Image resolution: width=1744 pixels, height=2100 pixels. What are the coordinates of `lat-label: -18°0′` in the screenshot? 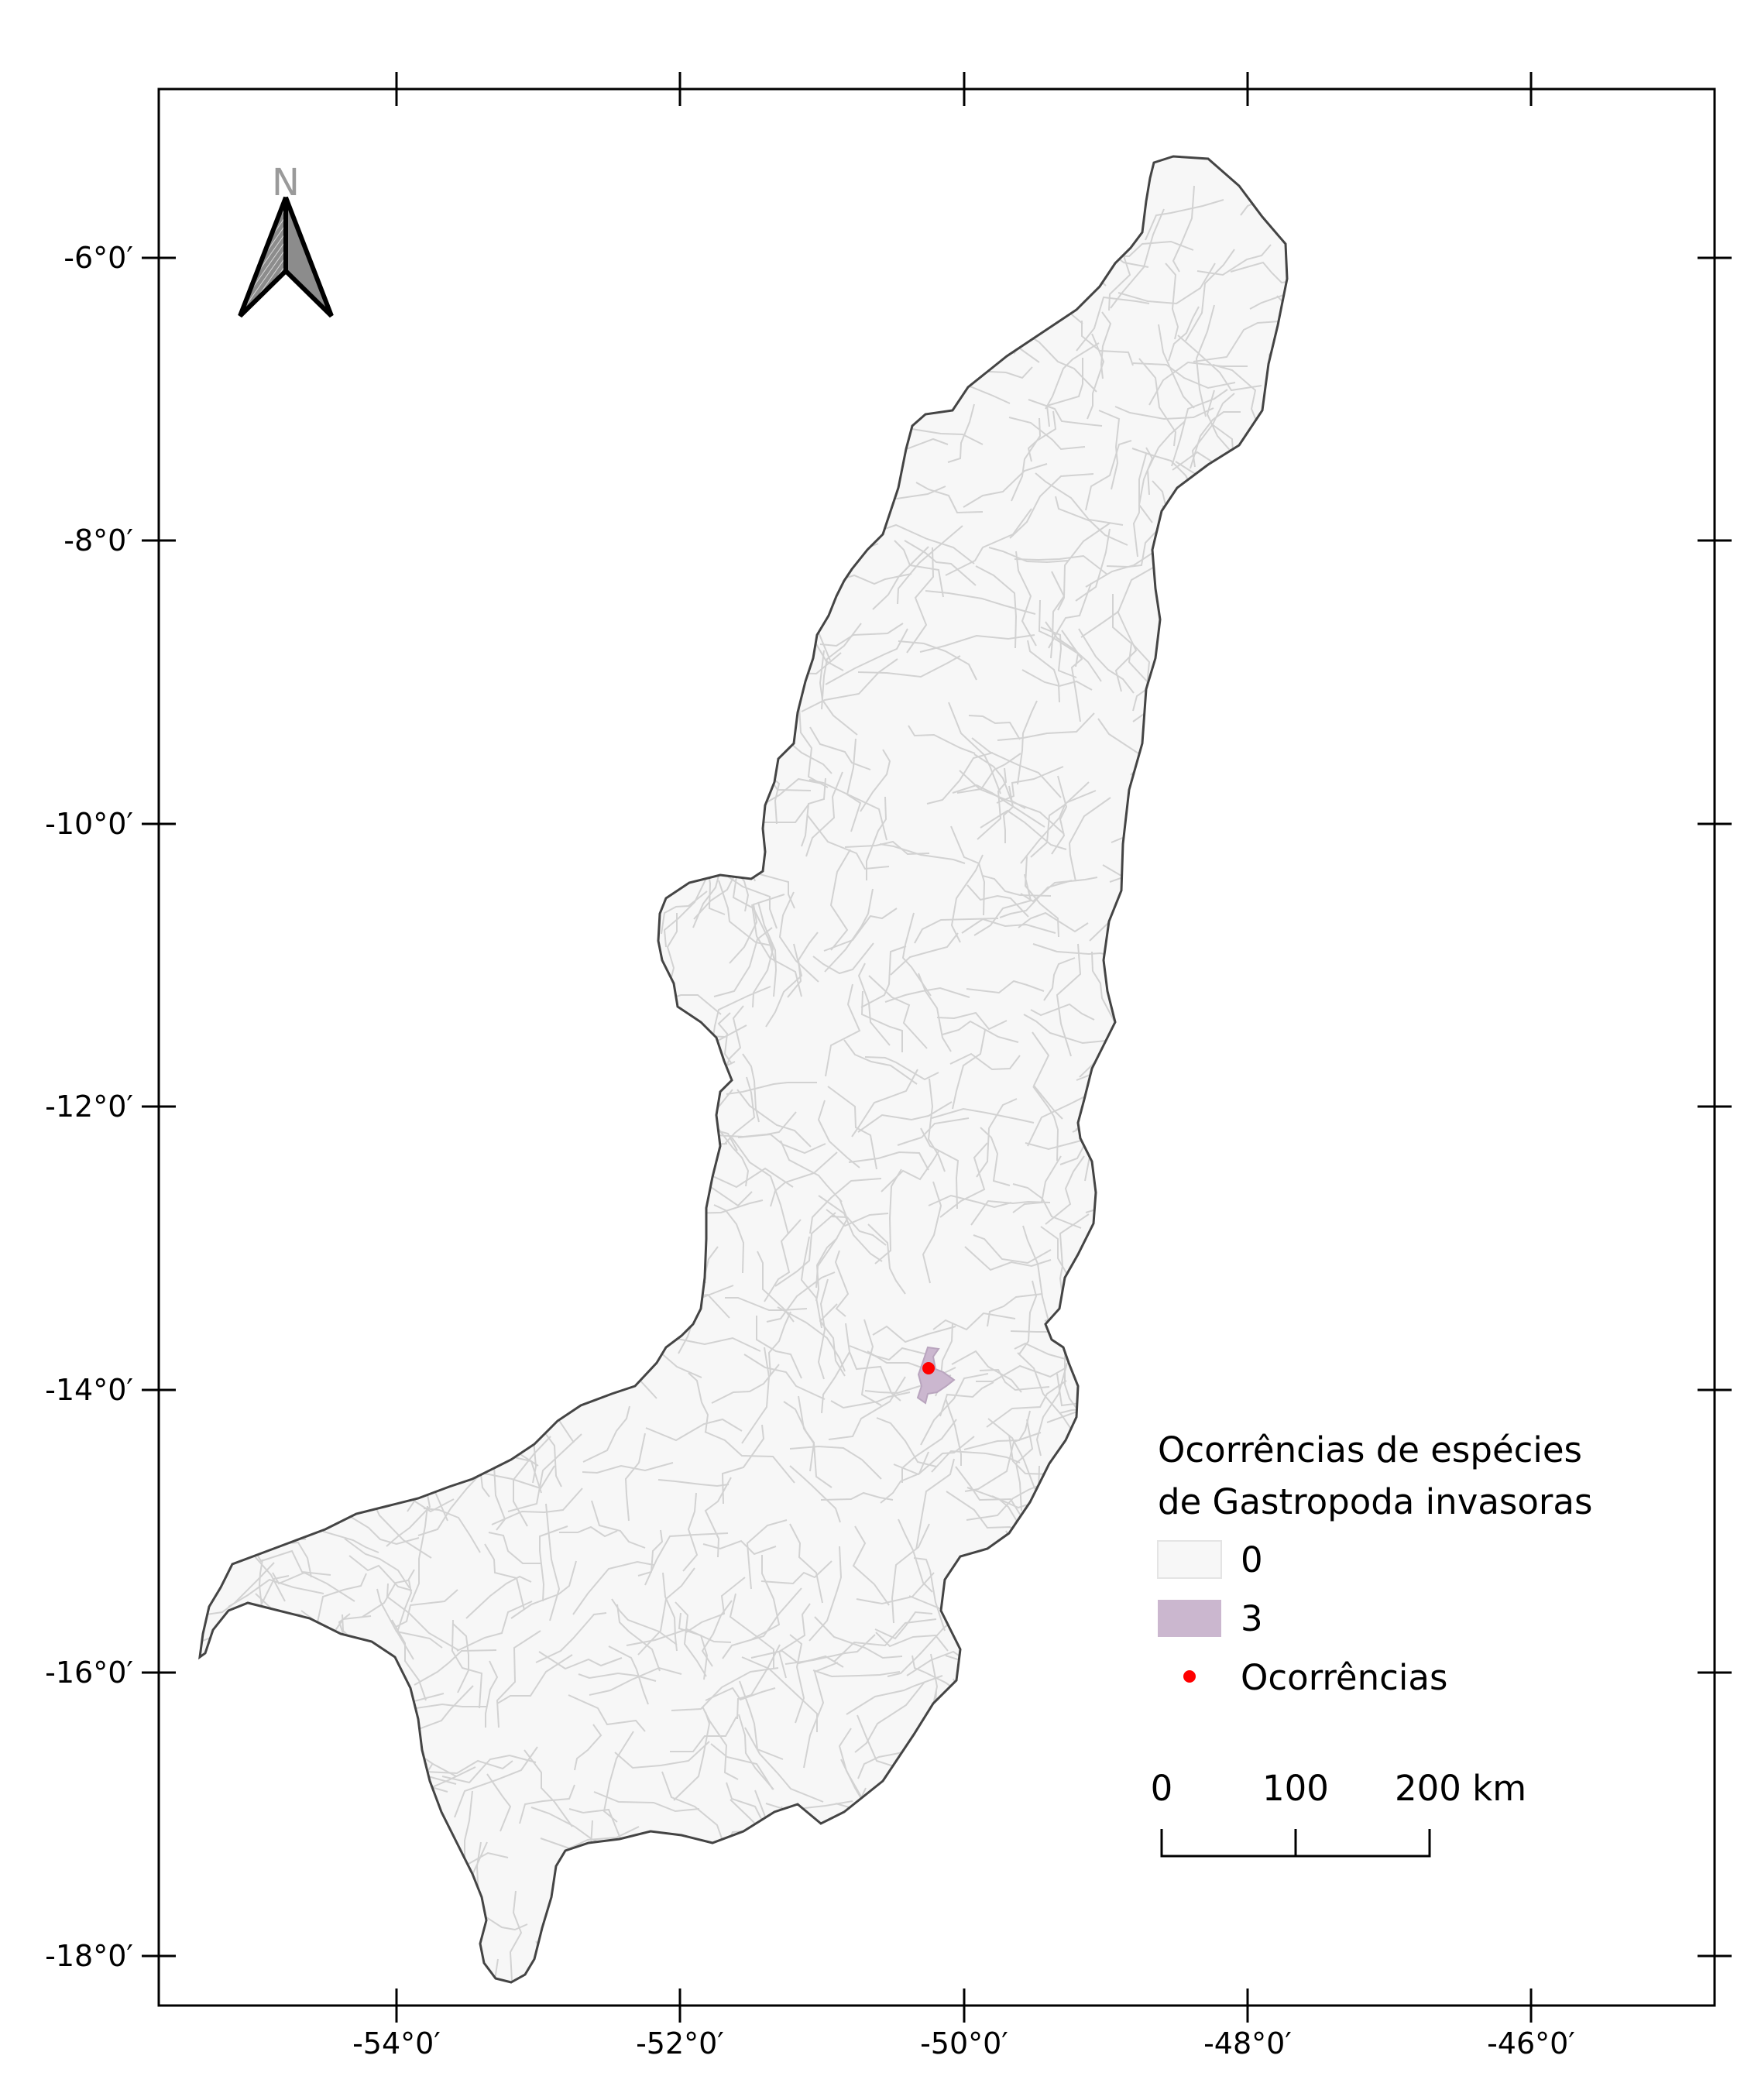 It's located at (89, 1956).